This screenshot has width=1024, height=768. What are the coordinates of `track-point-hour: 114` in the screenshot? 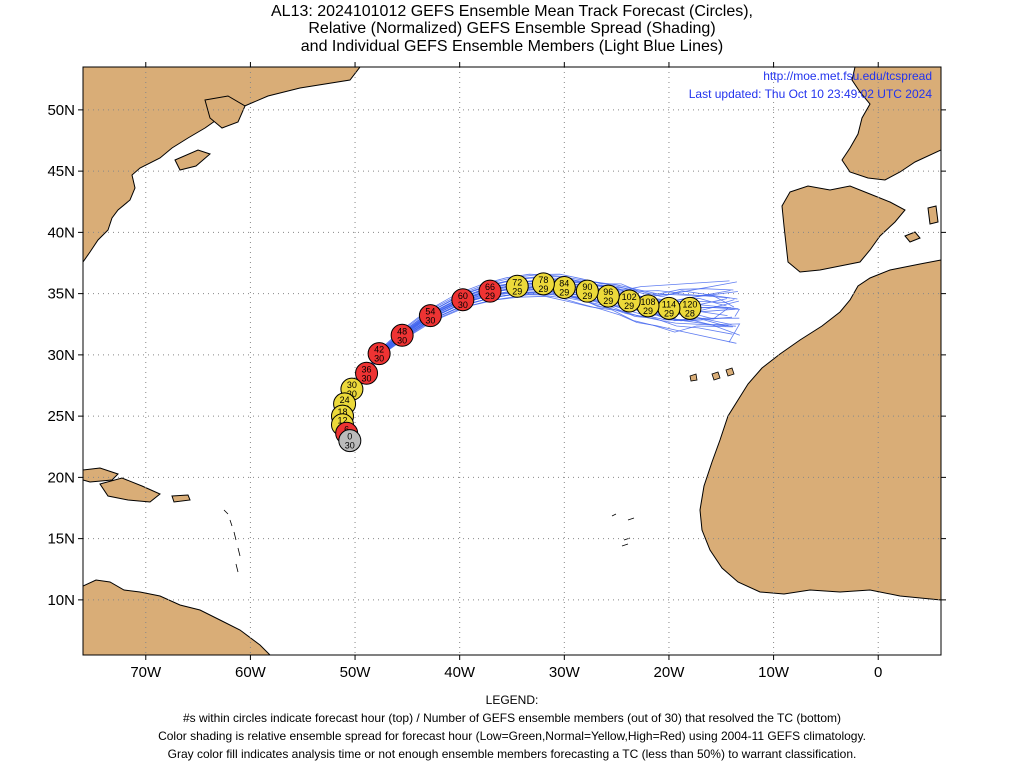 It's located at (669, 304).